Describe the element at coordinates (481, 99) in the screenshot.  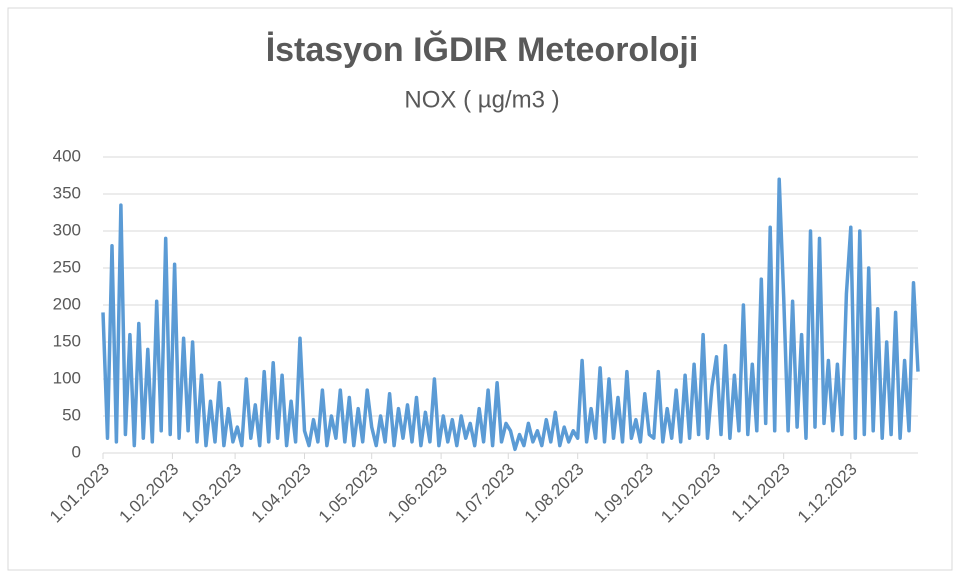
I see `chart-subtitle: NOX ( µg/m3 )` at that location.